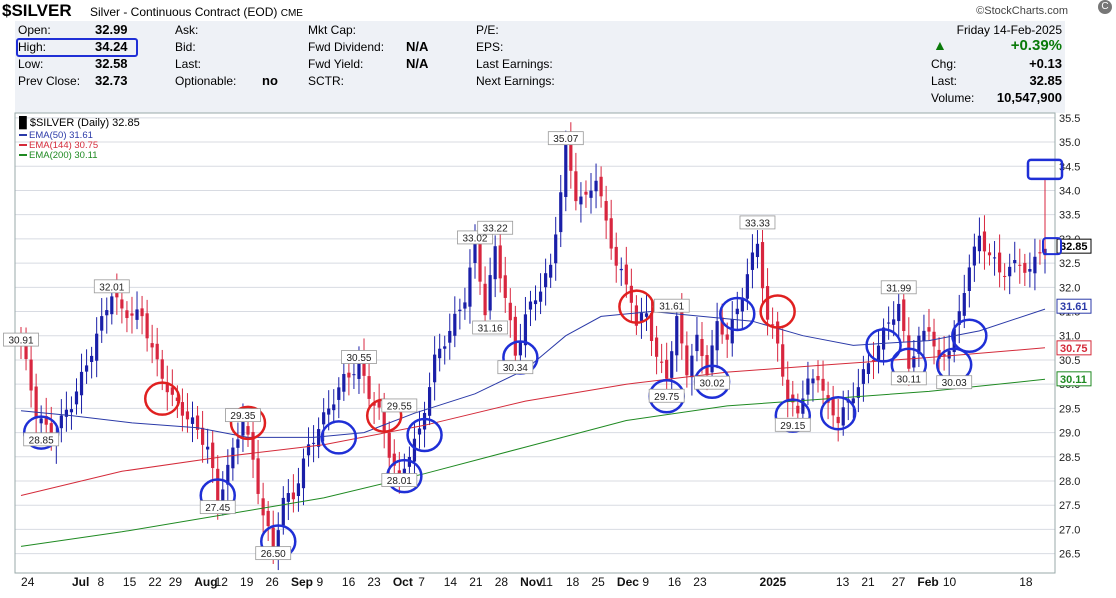 Image resolution: width=1116 pixels, height=598 pixels. I want to click on x-tick-label: 18, so click(573, 582).